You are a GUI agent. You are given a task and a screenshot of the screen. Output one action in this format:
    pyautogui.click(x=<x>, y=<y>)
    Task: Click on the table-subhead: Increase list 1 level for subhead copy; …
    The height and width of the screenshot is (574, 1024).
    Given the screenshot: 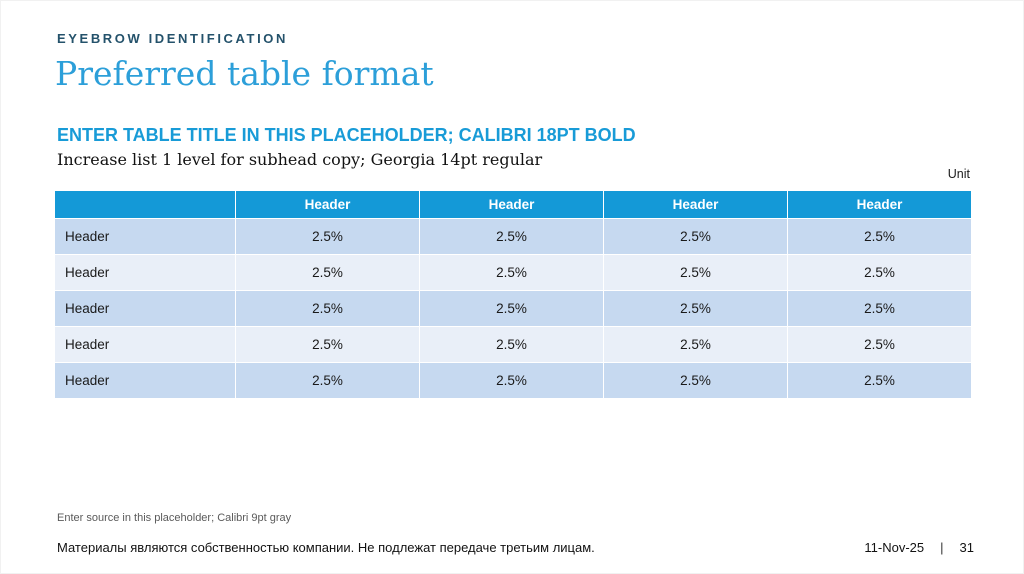 What is the action you would take?
    pyautogui.click(x=300, y=159)
    